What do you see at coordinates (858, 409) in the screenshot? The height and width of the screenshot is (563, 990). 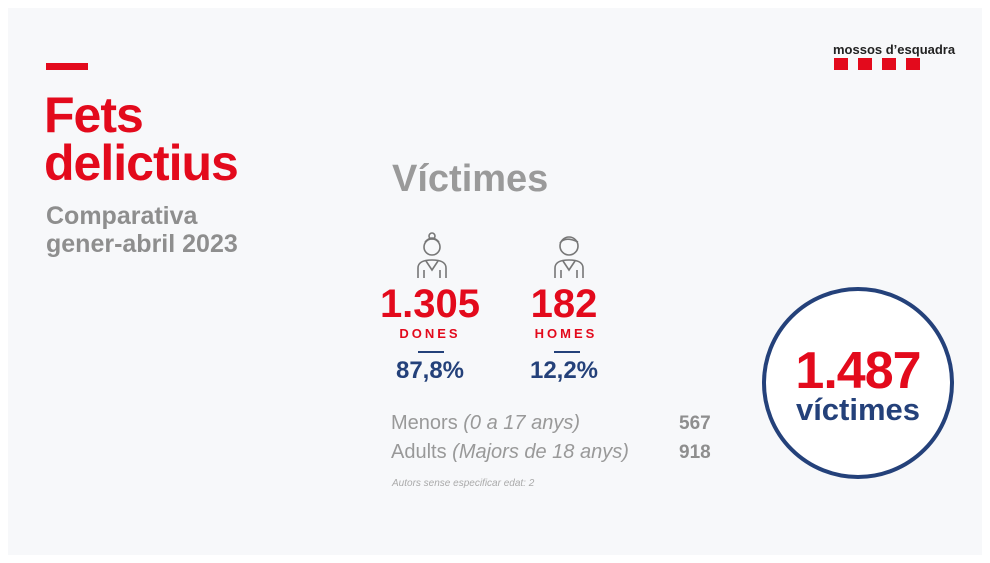 I see `total-label: víctimes` at bounding box center [858, 409].